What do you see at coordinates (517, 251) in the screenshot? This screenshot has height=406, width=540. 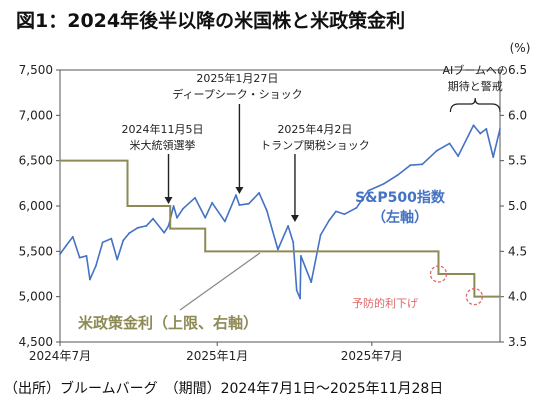 I see `y-right-tick-label: 4.5` at bounding box center [517, 251].